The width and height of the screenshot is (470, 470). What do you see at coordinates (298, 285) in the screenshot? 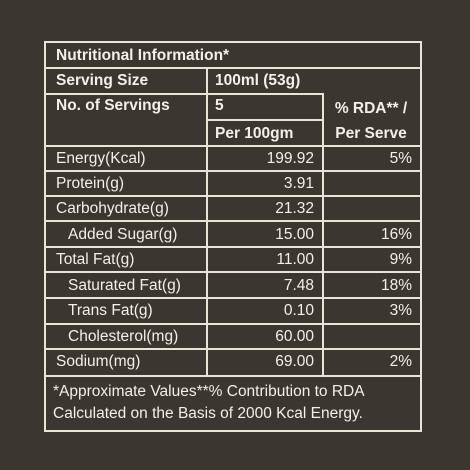
I see `nutrient-value: 7.48` at bounding box center [298, 285].